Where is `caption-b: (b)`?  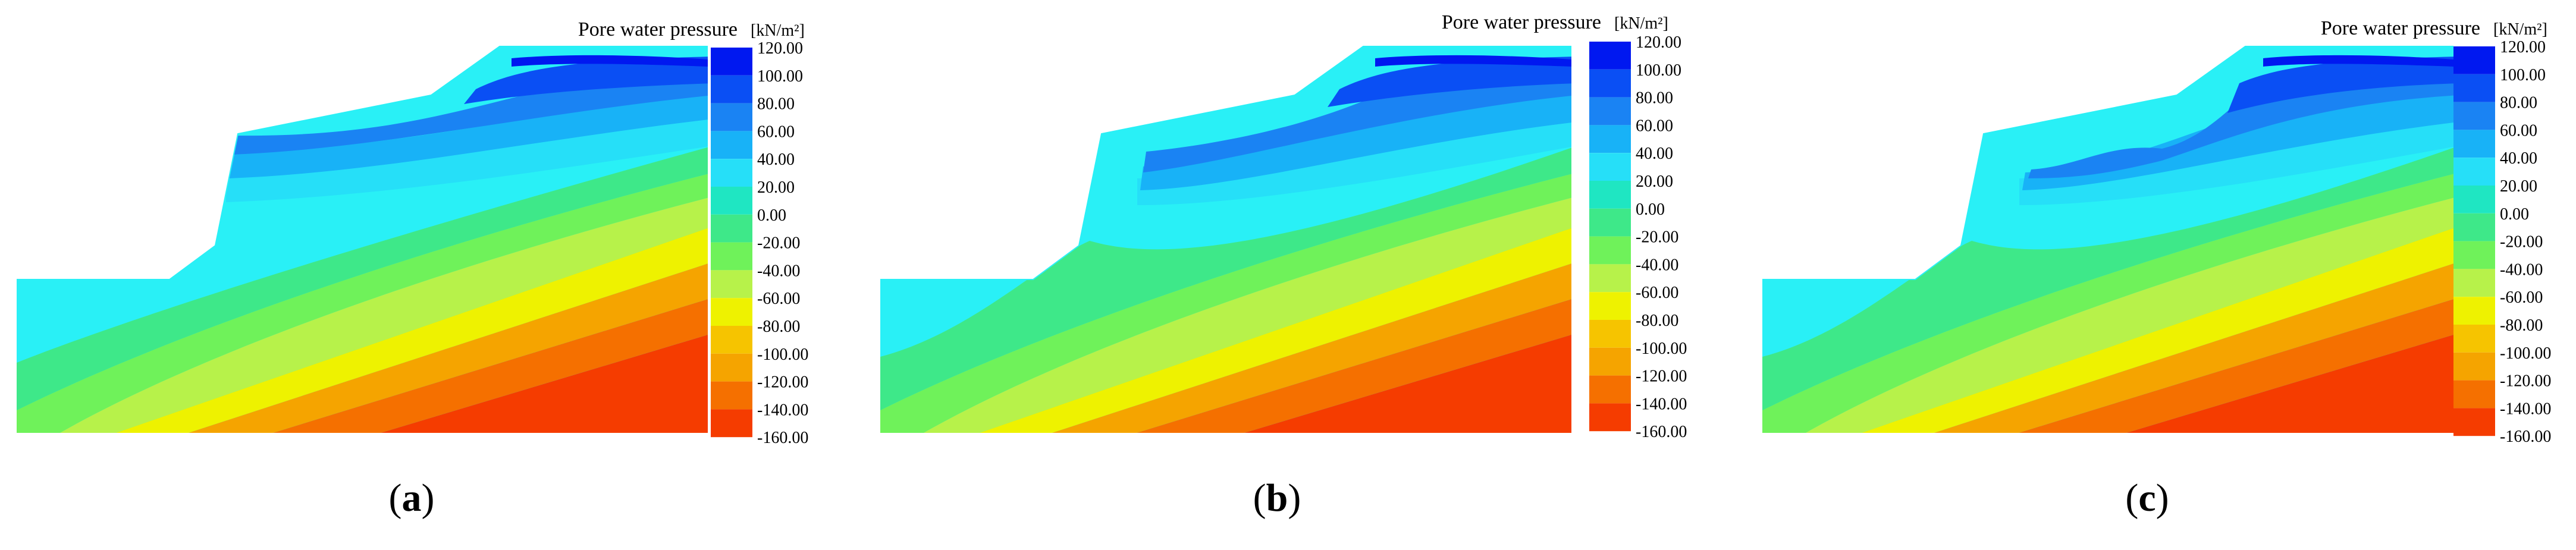 caption-b: (b) is located at coordinates (1277, 498).